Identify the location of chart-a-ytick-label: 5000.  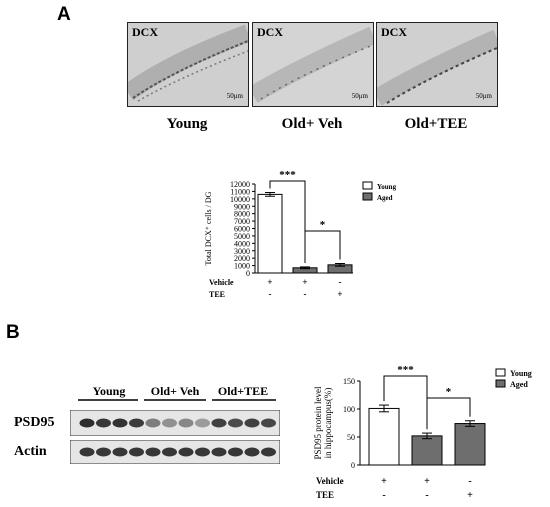
(242, 236).